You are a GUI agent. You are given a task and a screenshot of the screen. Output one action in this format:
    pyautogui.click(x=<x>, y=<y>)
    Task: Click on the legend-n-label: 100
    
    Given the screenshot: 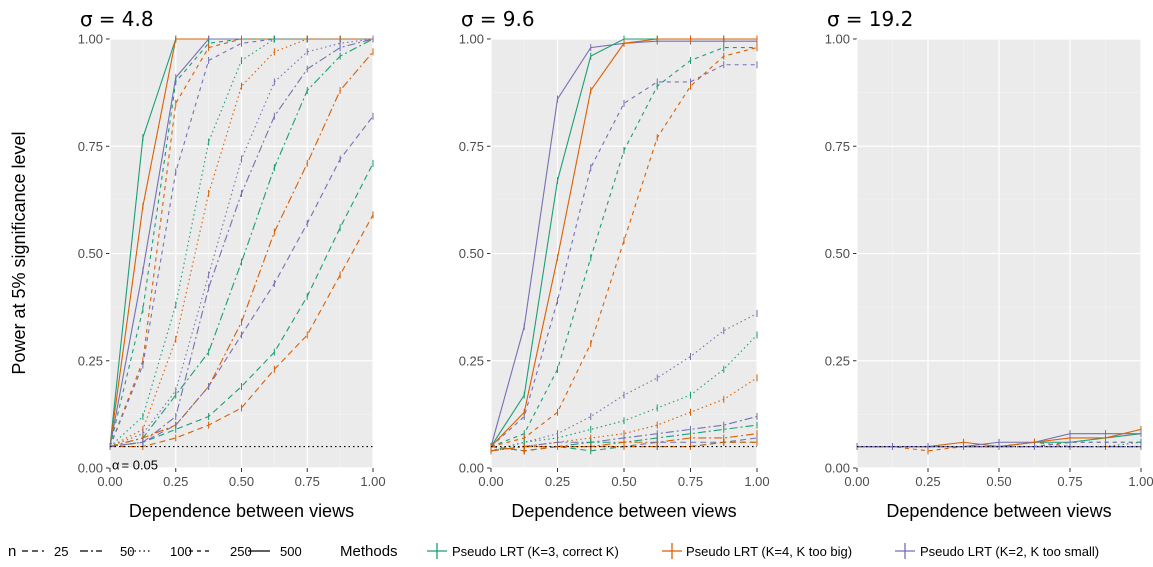 What is the action you would take?
    pyautogui.click(x=181, y=551)
    